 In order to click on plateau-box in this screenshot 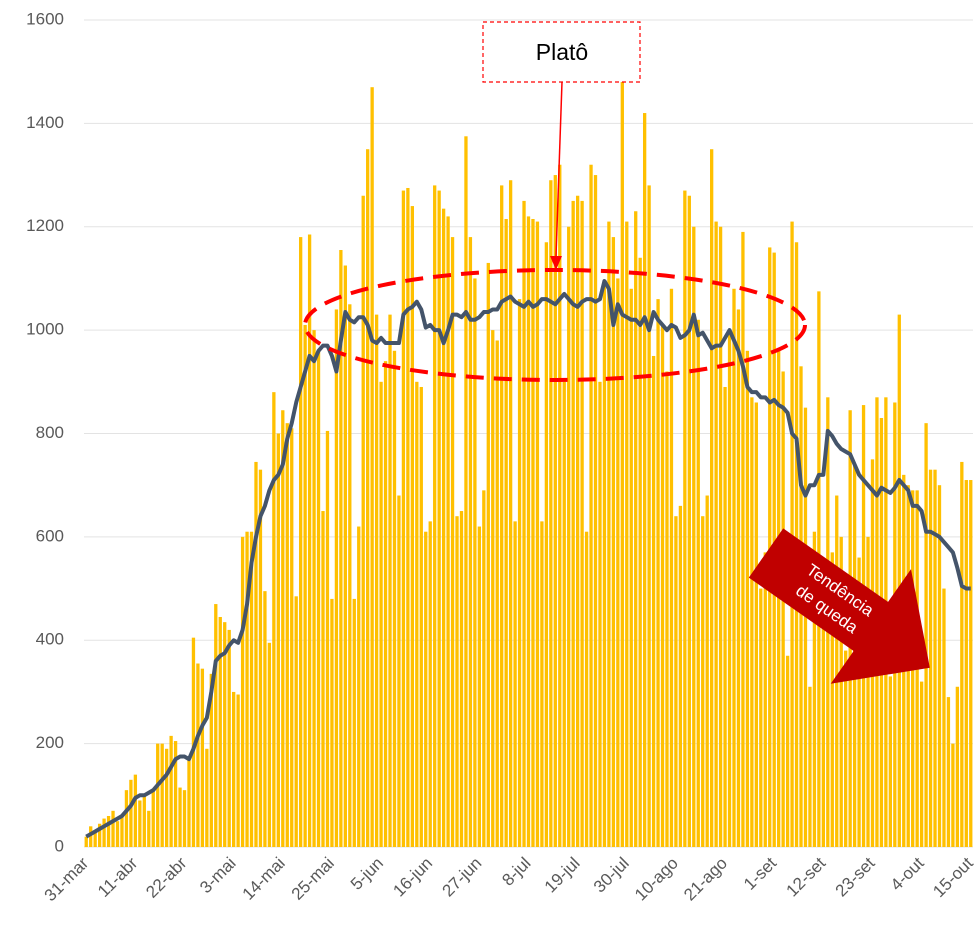, I will do `click(561, 52)`.